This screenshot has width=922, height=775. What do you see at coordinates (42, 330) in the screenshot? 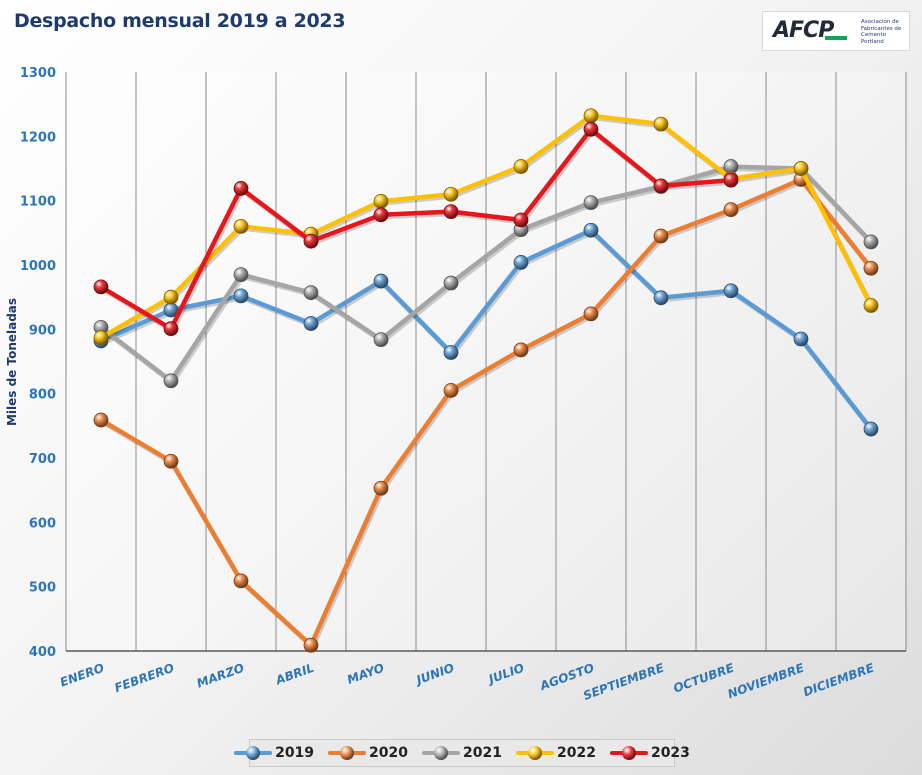
I see `y-tick-label: 900` at bounding box center [42, 330].